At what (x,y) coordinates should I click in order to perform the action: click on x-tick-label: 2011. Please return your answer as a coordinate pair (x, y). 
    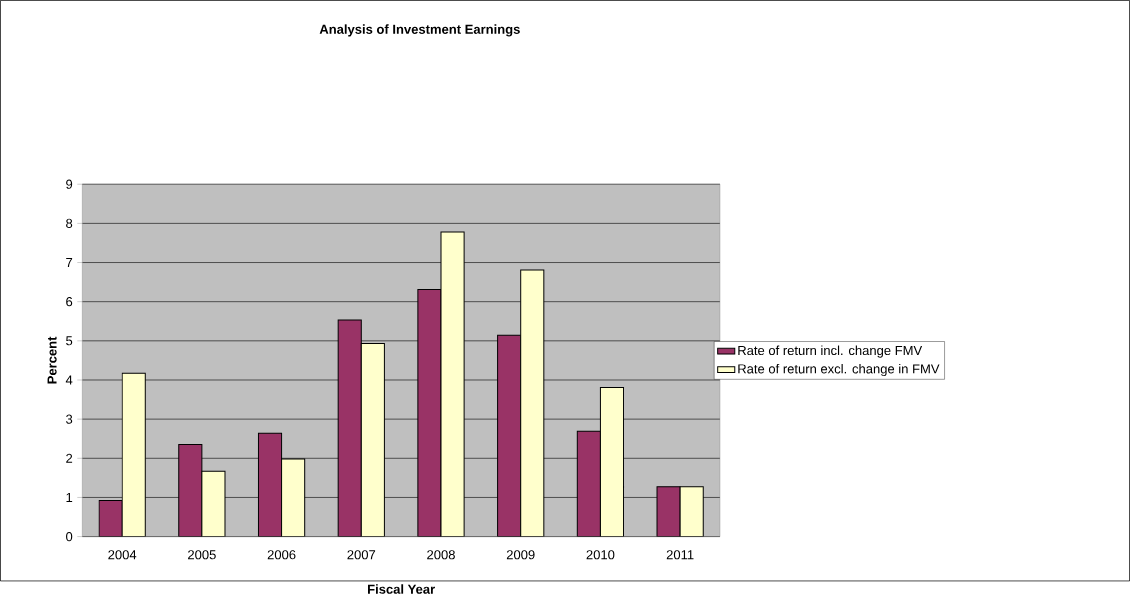
    Looking at the image, I should click on (680, 555).